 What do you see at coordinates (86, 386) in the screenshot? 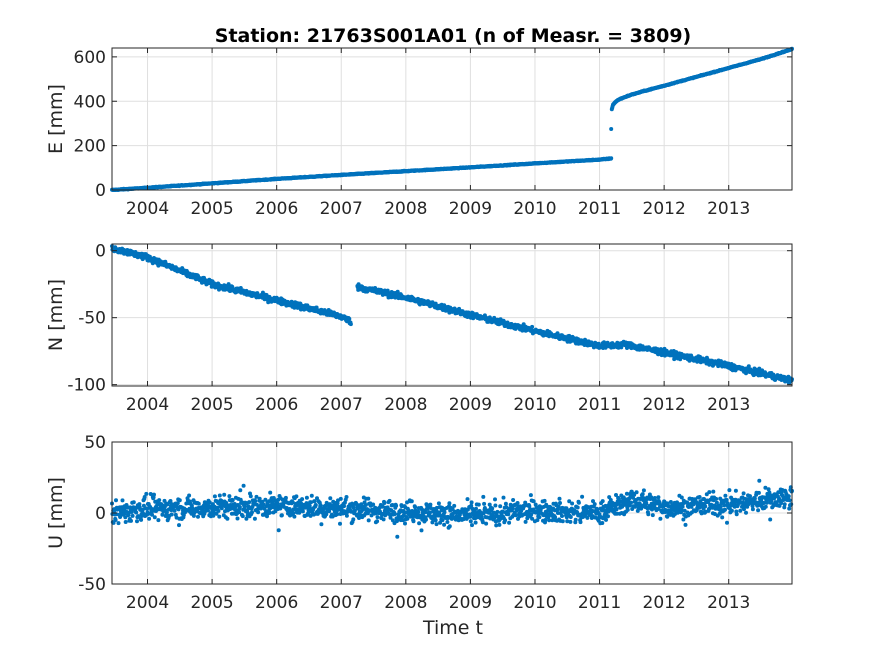
I see `y-tick-label: -100` at bounding box center [86, 386].